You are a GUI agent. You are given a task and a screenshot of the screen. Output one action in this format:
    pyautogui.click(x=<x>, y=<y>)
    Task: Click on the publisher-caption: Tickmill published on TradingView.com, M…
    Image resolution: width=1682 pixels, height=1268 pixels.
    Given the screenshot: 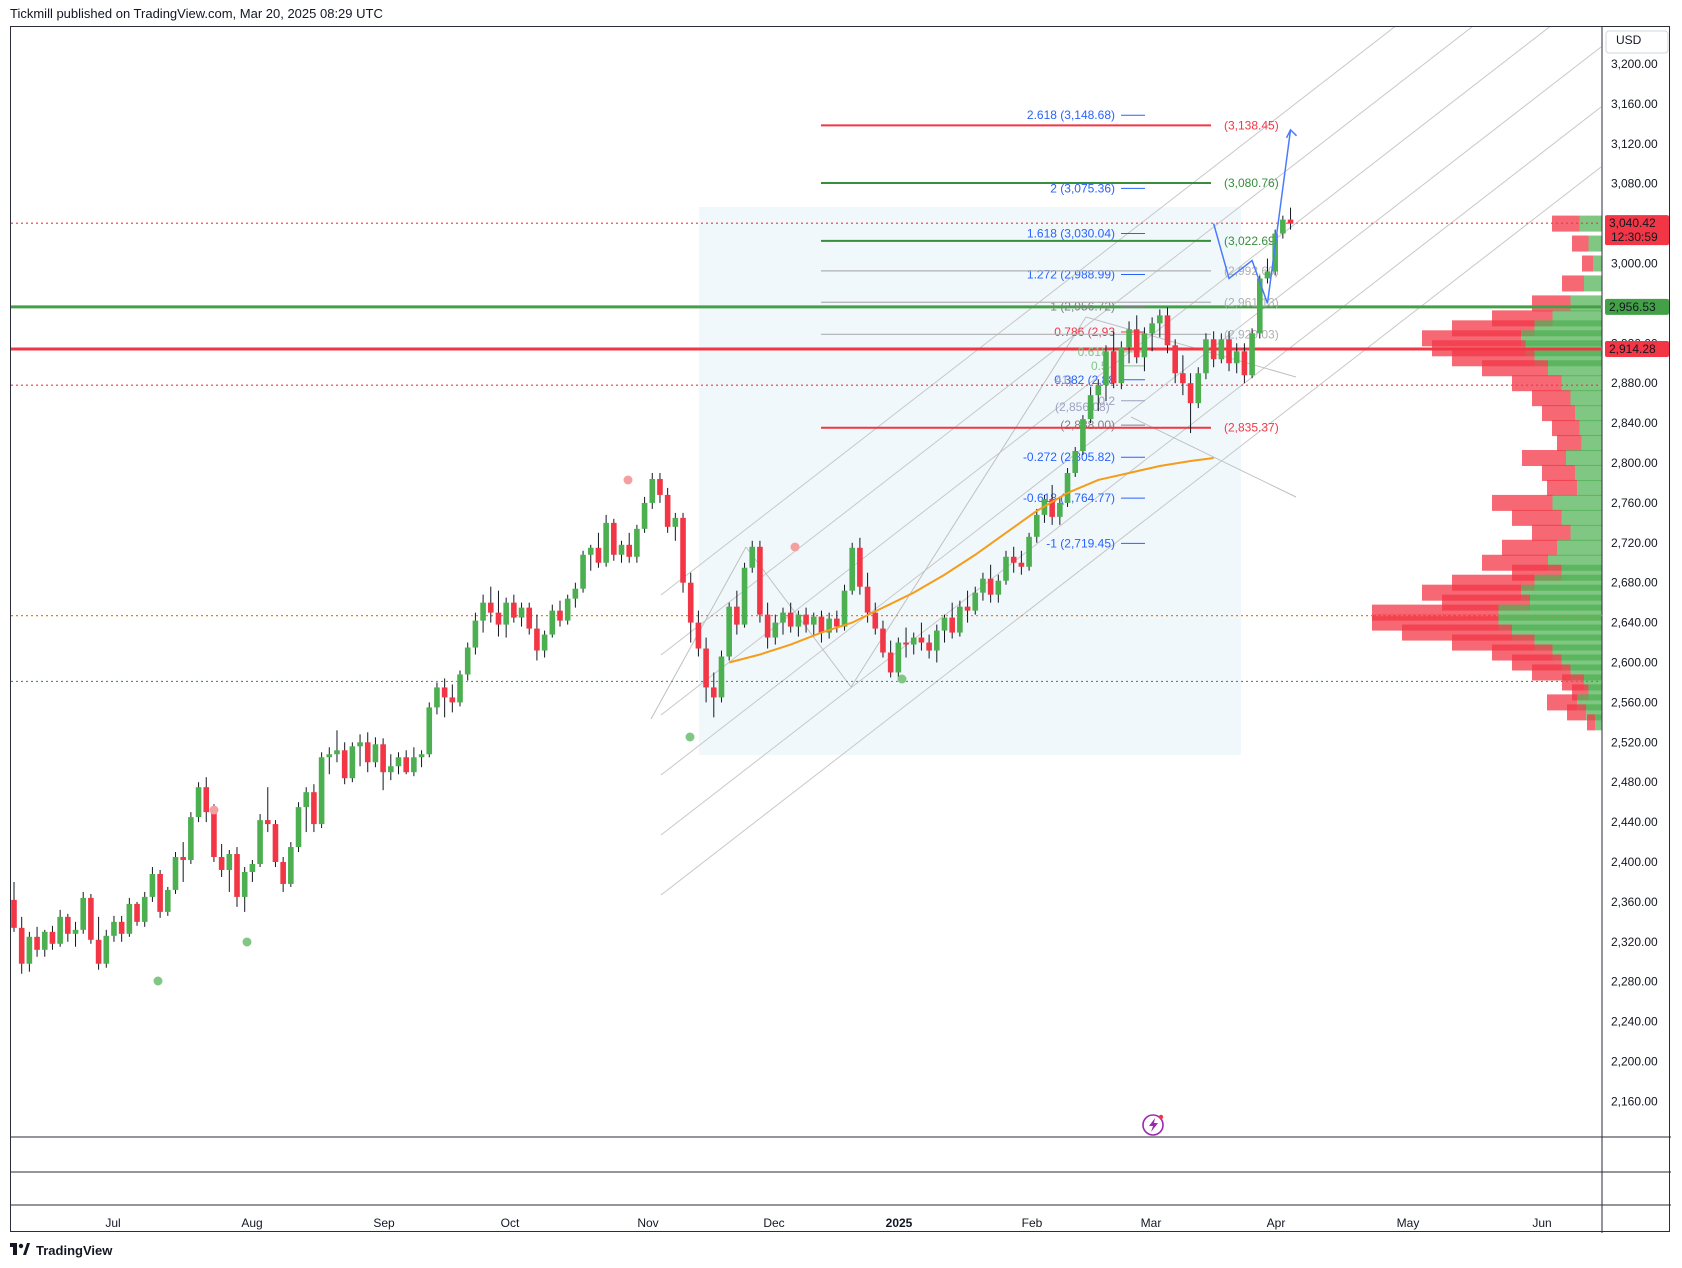 What is the action you would take?
    pyautogui.click(x=196, y=13)
    